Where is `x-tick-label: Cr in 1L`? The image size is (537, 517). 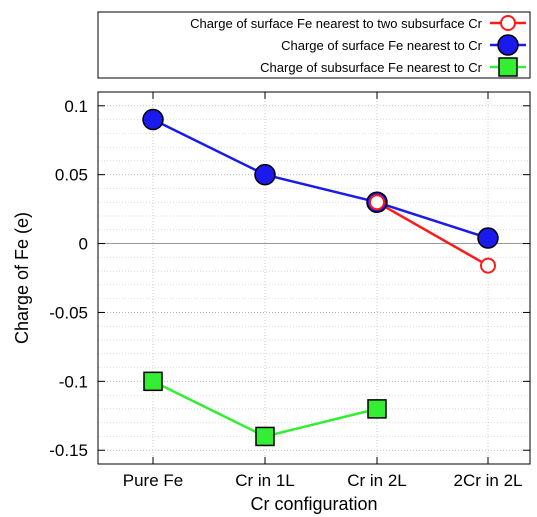
x-tick-label: Cr in 1L is located at coordinates (265, 480).